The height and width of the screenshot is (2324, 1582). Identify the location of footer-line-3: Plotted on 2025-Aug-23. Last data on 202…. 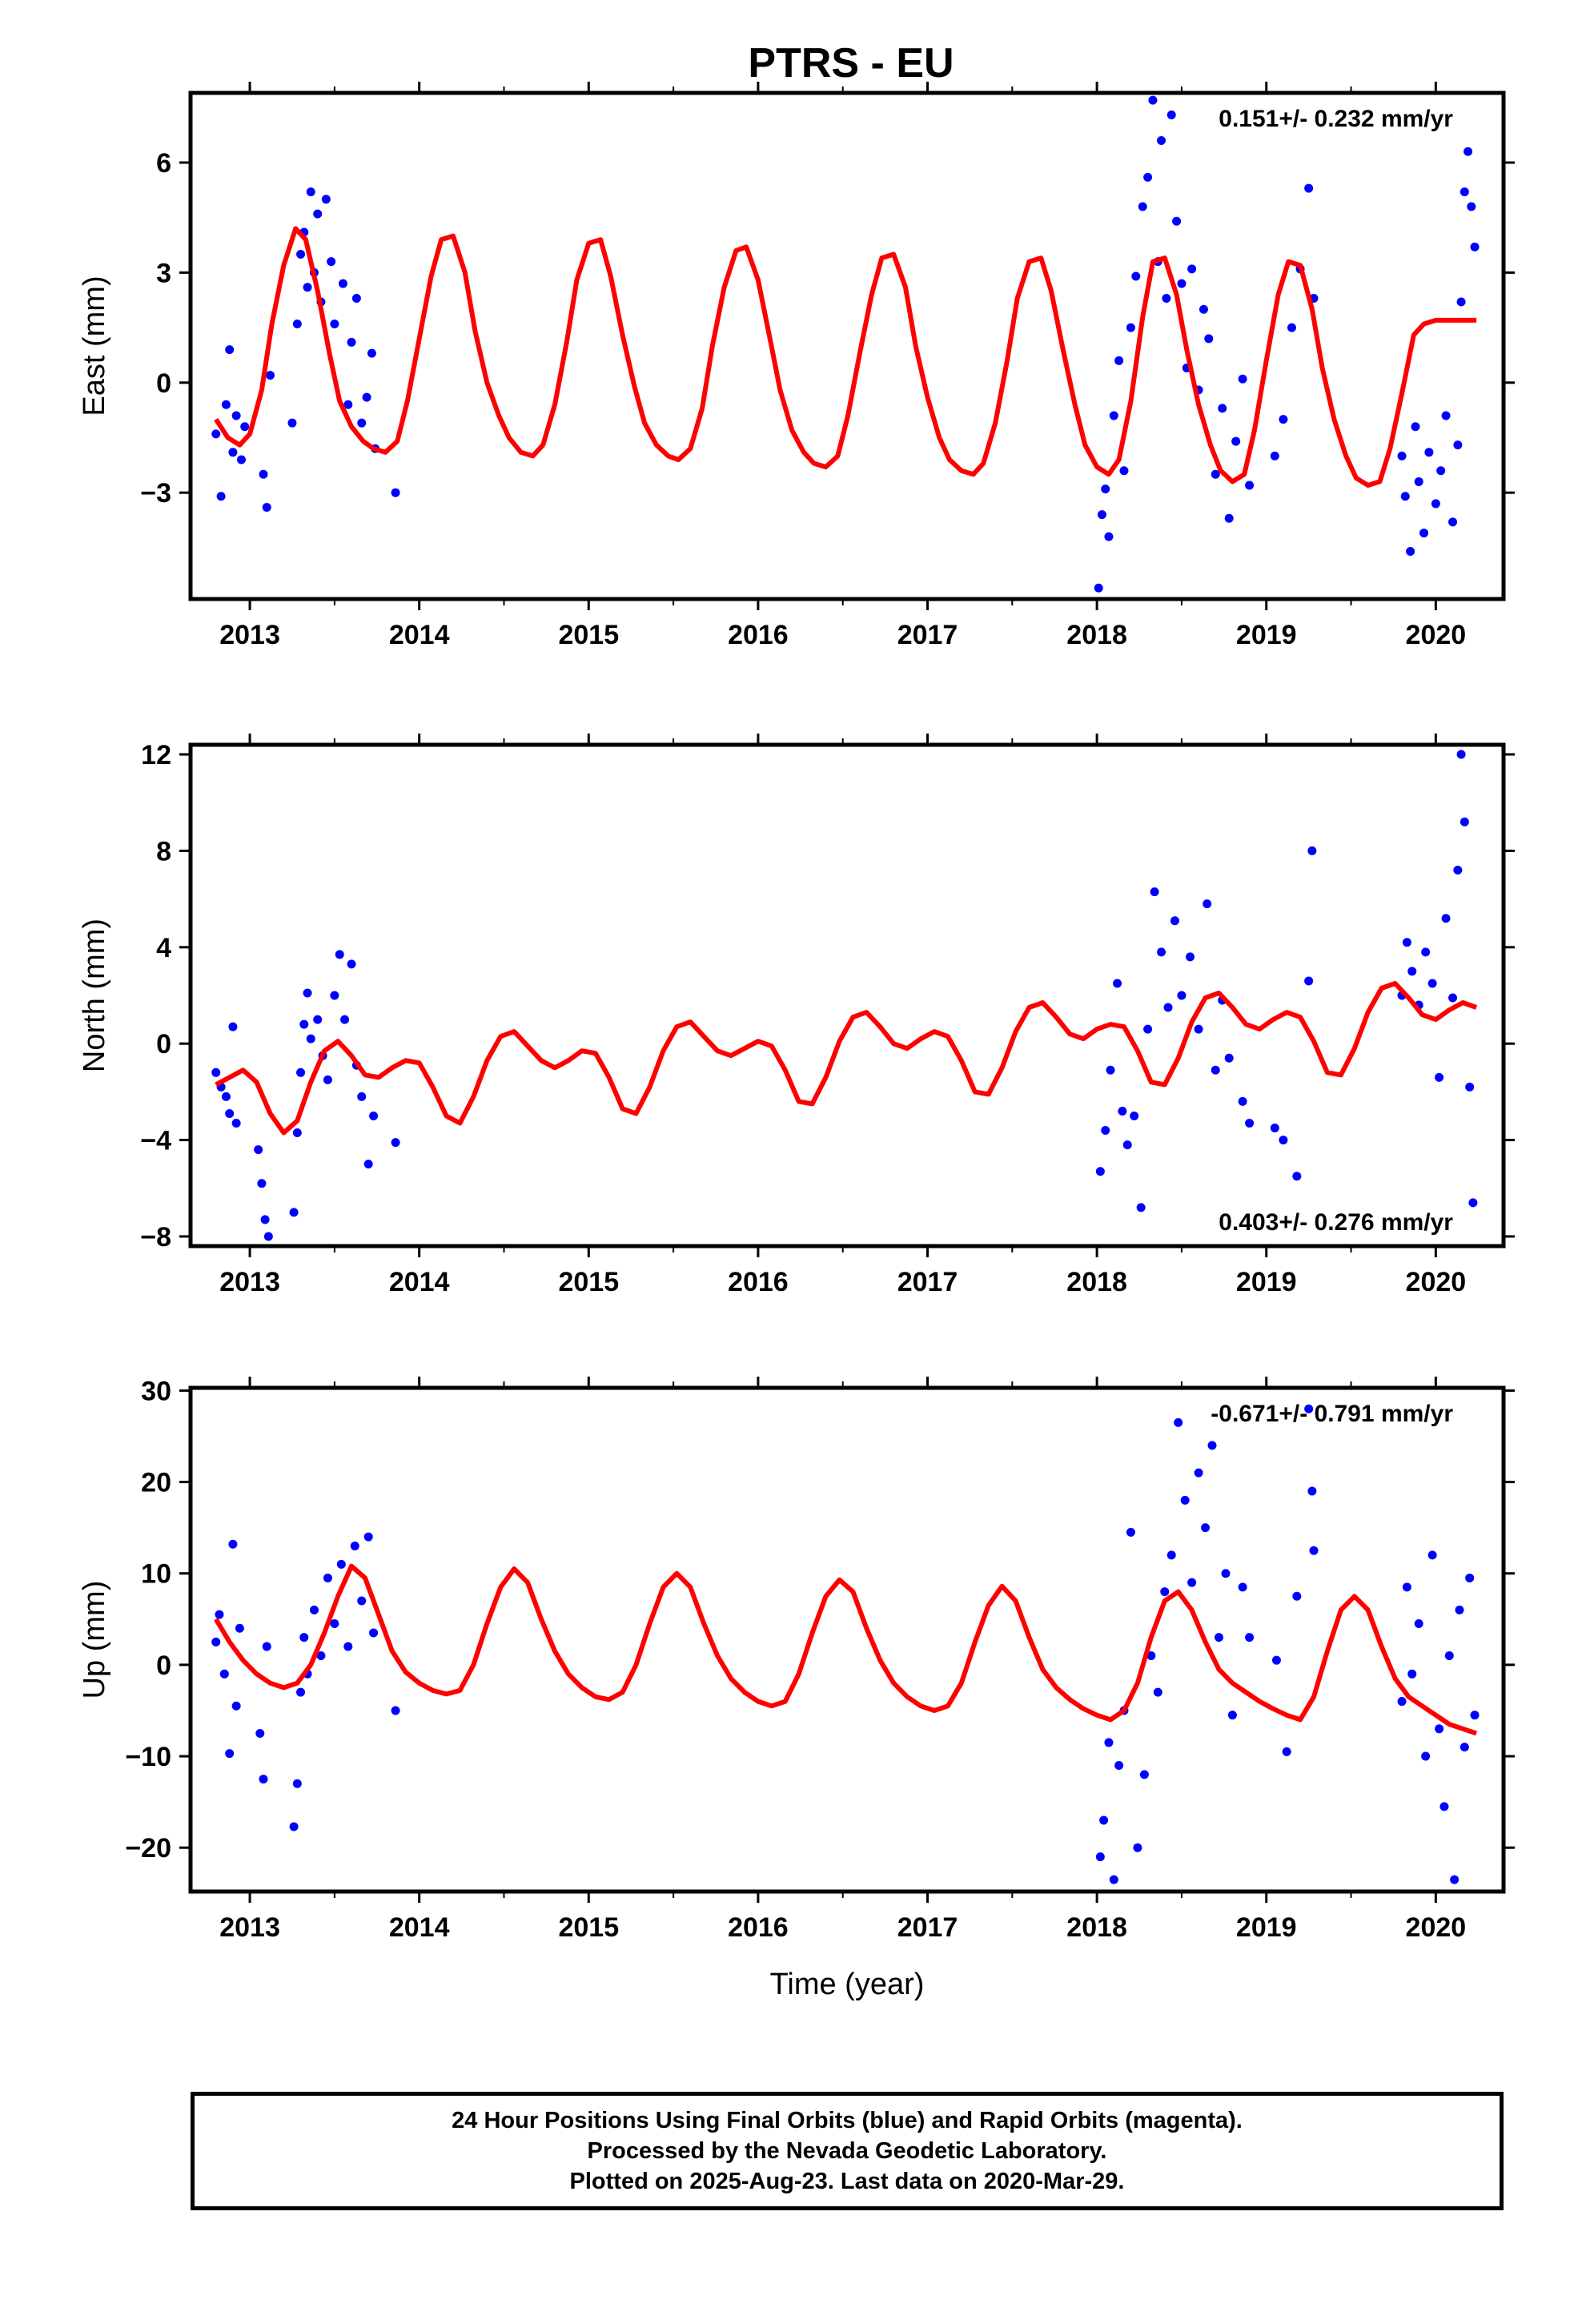
(847, 2181).